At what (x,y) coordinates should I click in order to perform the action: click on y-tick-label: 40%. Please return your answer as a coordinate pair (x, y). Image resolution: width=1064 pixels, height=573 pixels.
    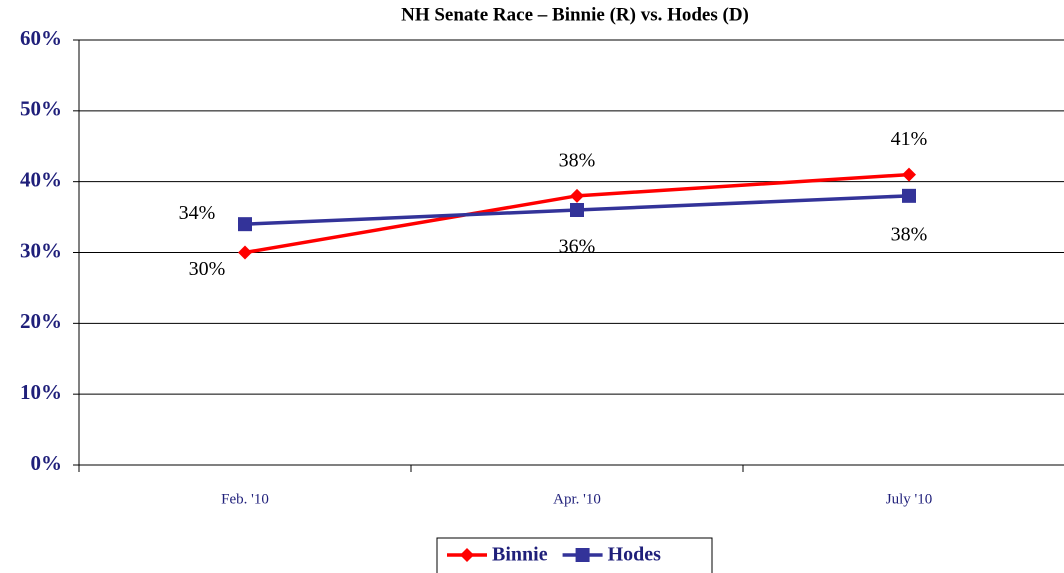
    Looking at the image, I should click on (41, 179).